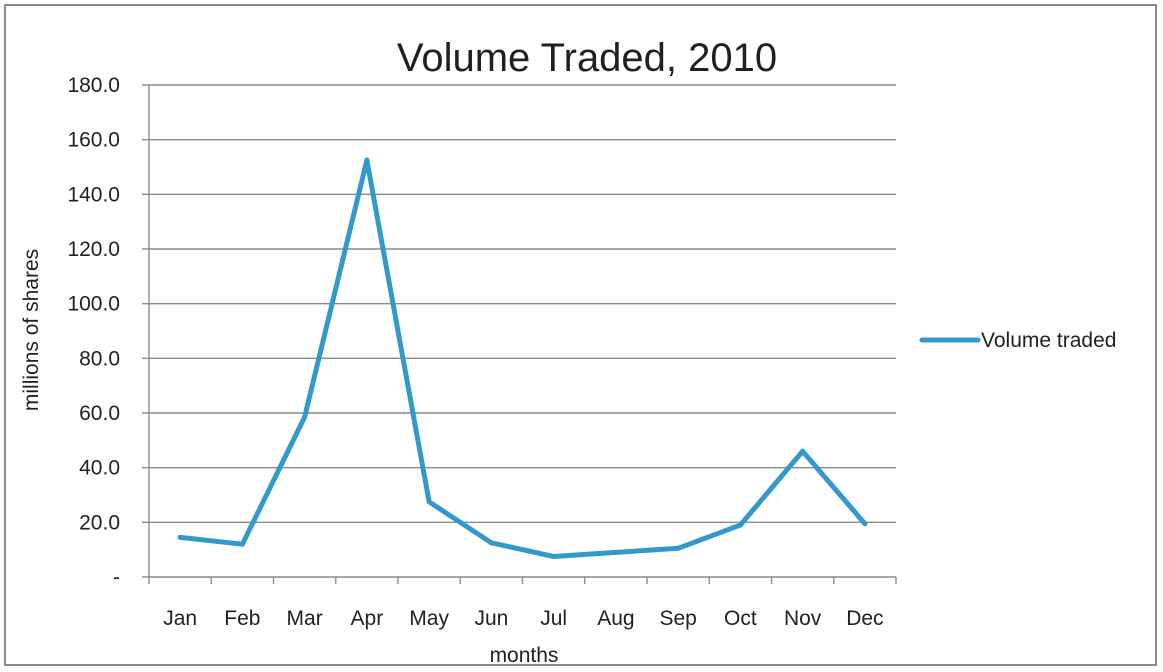 This screenshot has width=1163, height=672. I want to click on x-tick-label: Mar, so click(305, 618).